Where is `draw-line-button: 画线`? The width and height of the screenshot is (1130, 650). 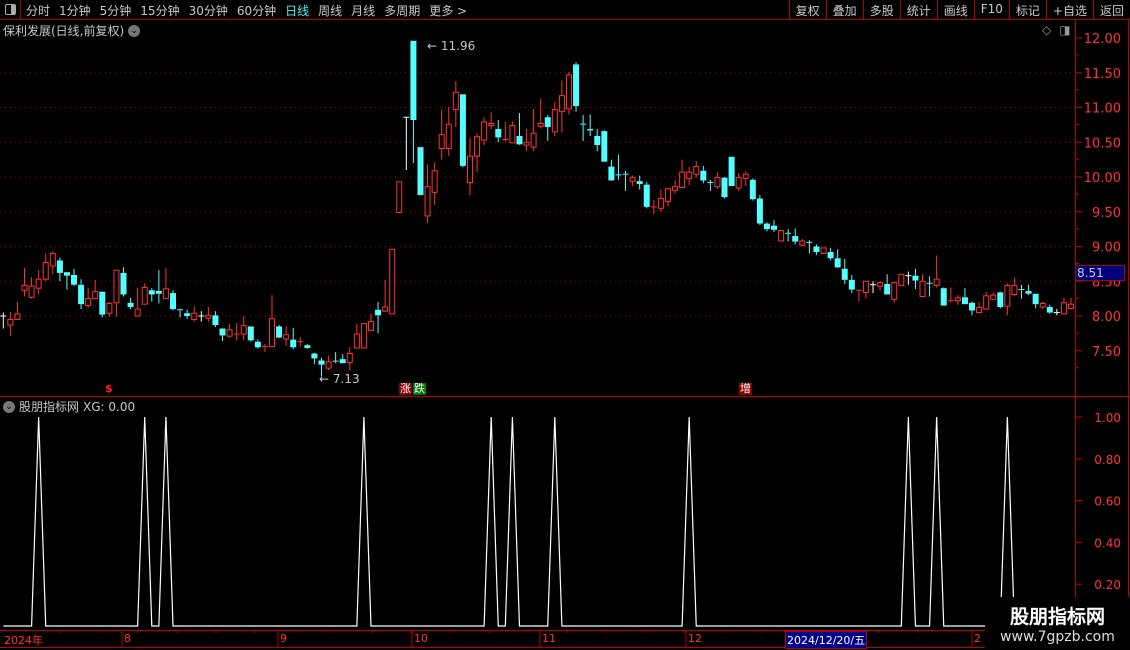 draw-line-button: 画线 is located at coordinates (955, 10).